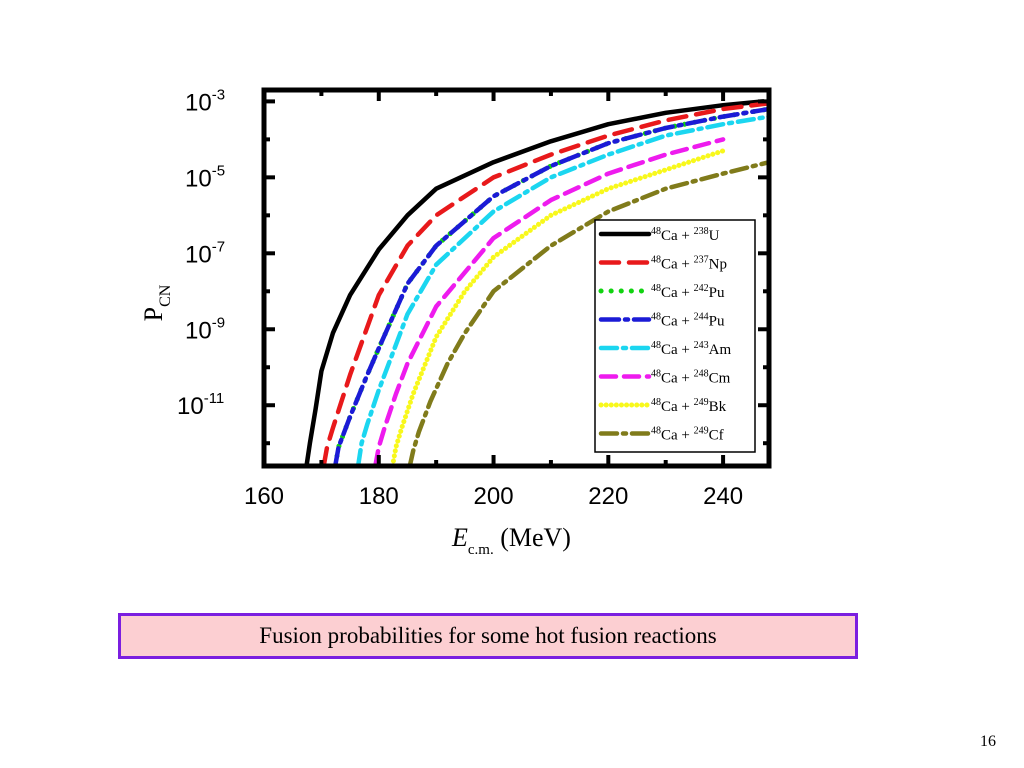 The image size is (1024, 768). I want to click on legend-label-0: 48Ca + 238U, so click(685, 235).